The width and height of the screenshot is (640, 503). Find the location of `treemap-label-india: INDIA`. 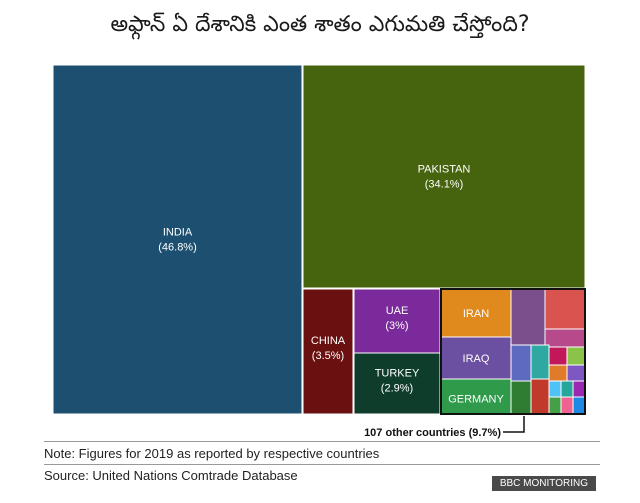

treemap-label-india: INDIA is located at coordinates (178, 233).